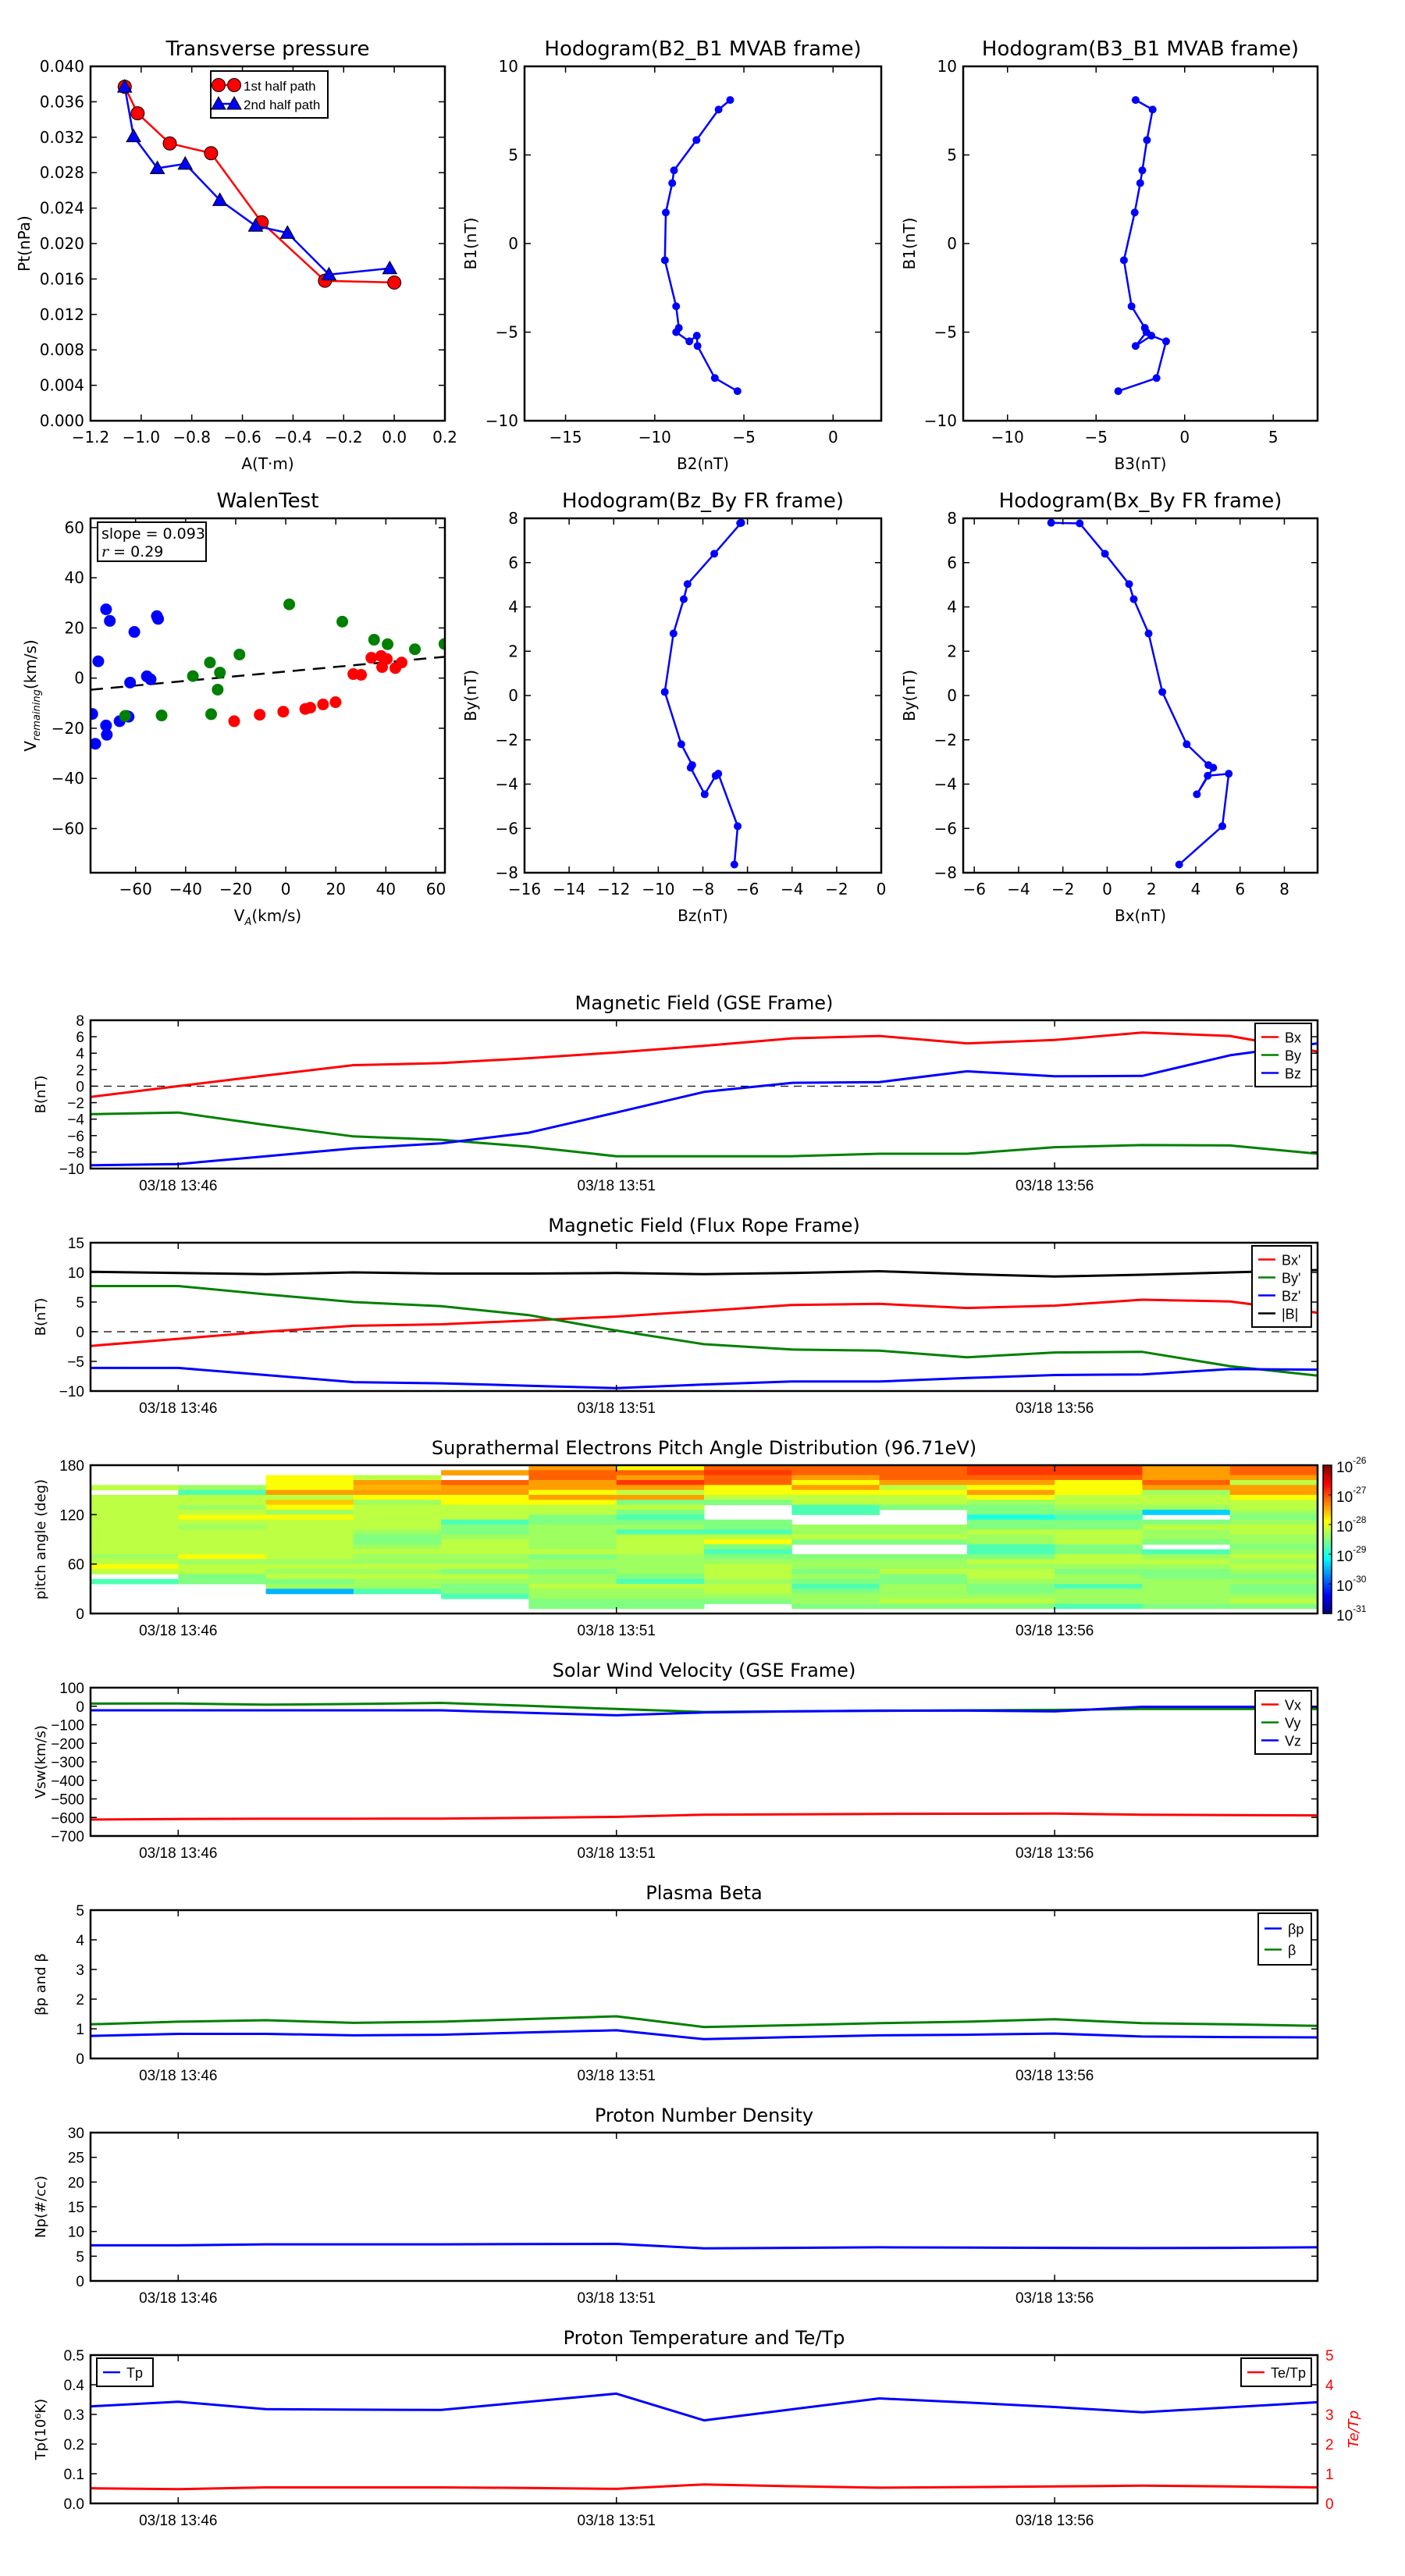 This screenshot has height=2576, width=1405. Describe the element at coordinates (507, 784) in the screenshot. I see `y-tick-label: −4` at that location.